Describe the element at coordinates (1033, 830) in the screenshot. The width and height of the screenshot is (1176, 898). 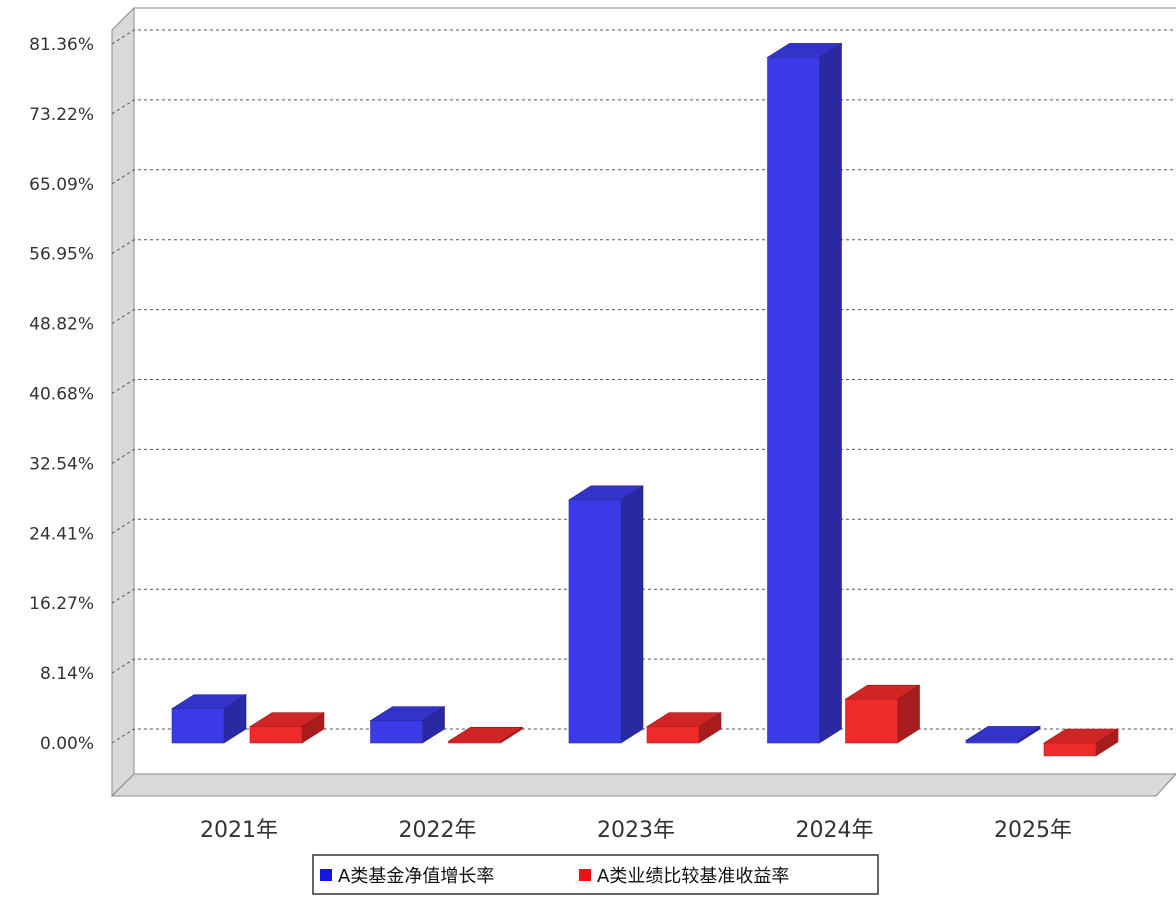
I see `x-tick-label: 2025年` at that location.